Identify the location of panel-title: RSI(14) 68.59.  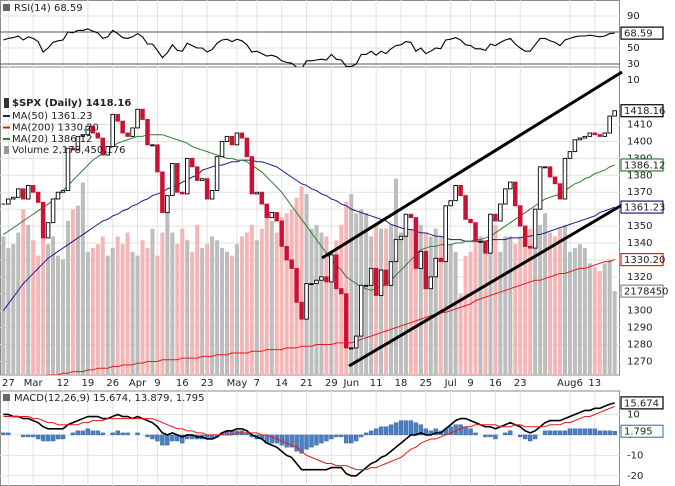
(48, 8).